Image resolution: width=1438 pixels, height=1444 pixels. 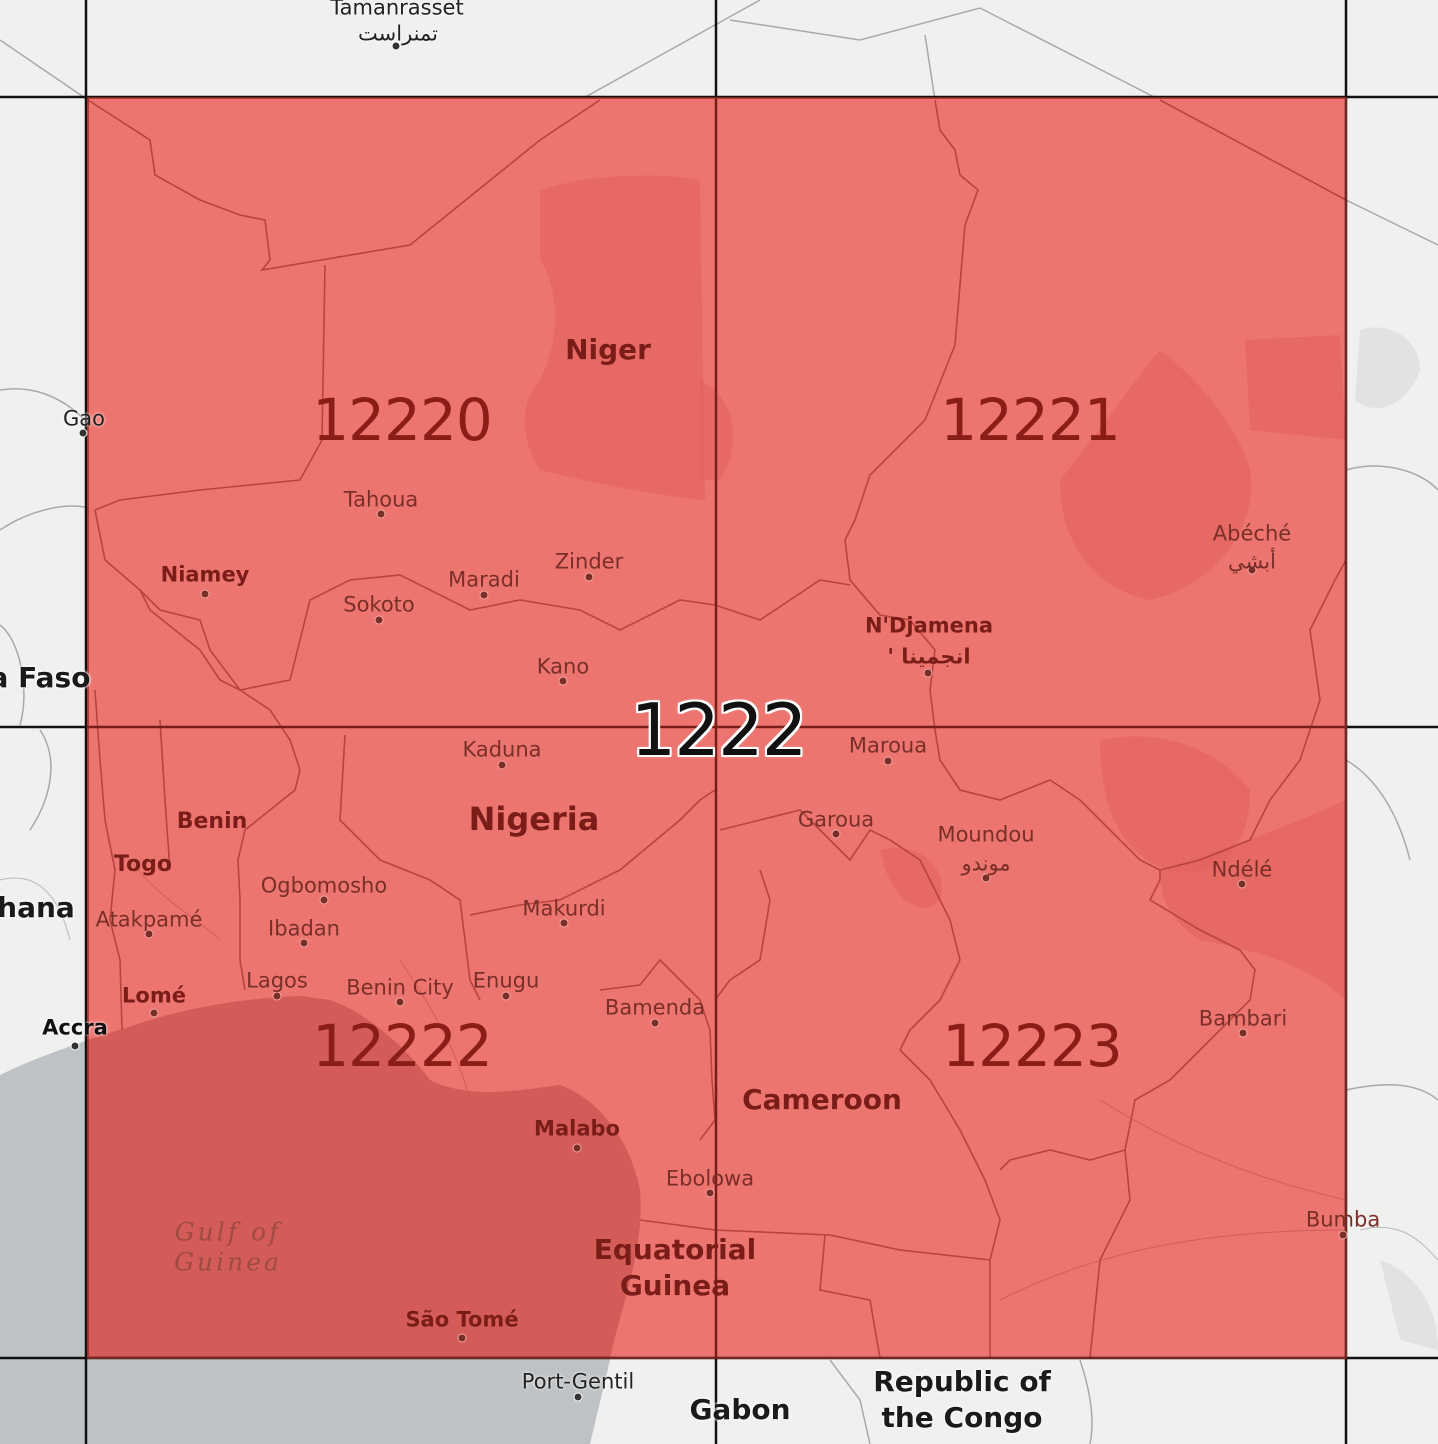 What do you see at coordinates (364, 1177) in the screenshot?
I see `ocean-inside-tile` at bounding box center [364, 1177].